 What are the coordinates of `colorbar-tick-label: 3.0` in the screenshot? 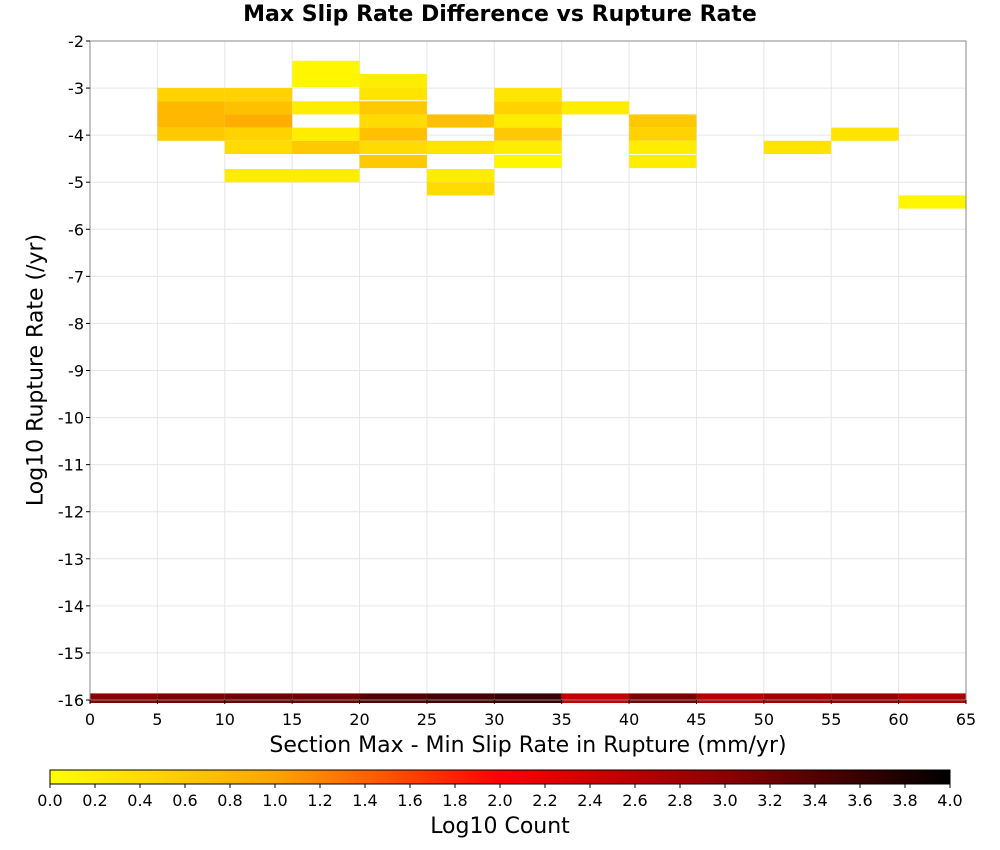 It's located at (724, 800).